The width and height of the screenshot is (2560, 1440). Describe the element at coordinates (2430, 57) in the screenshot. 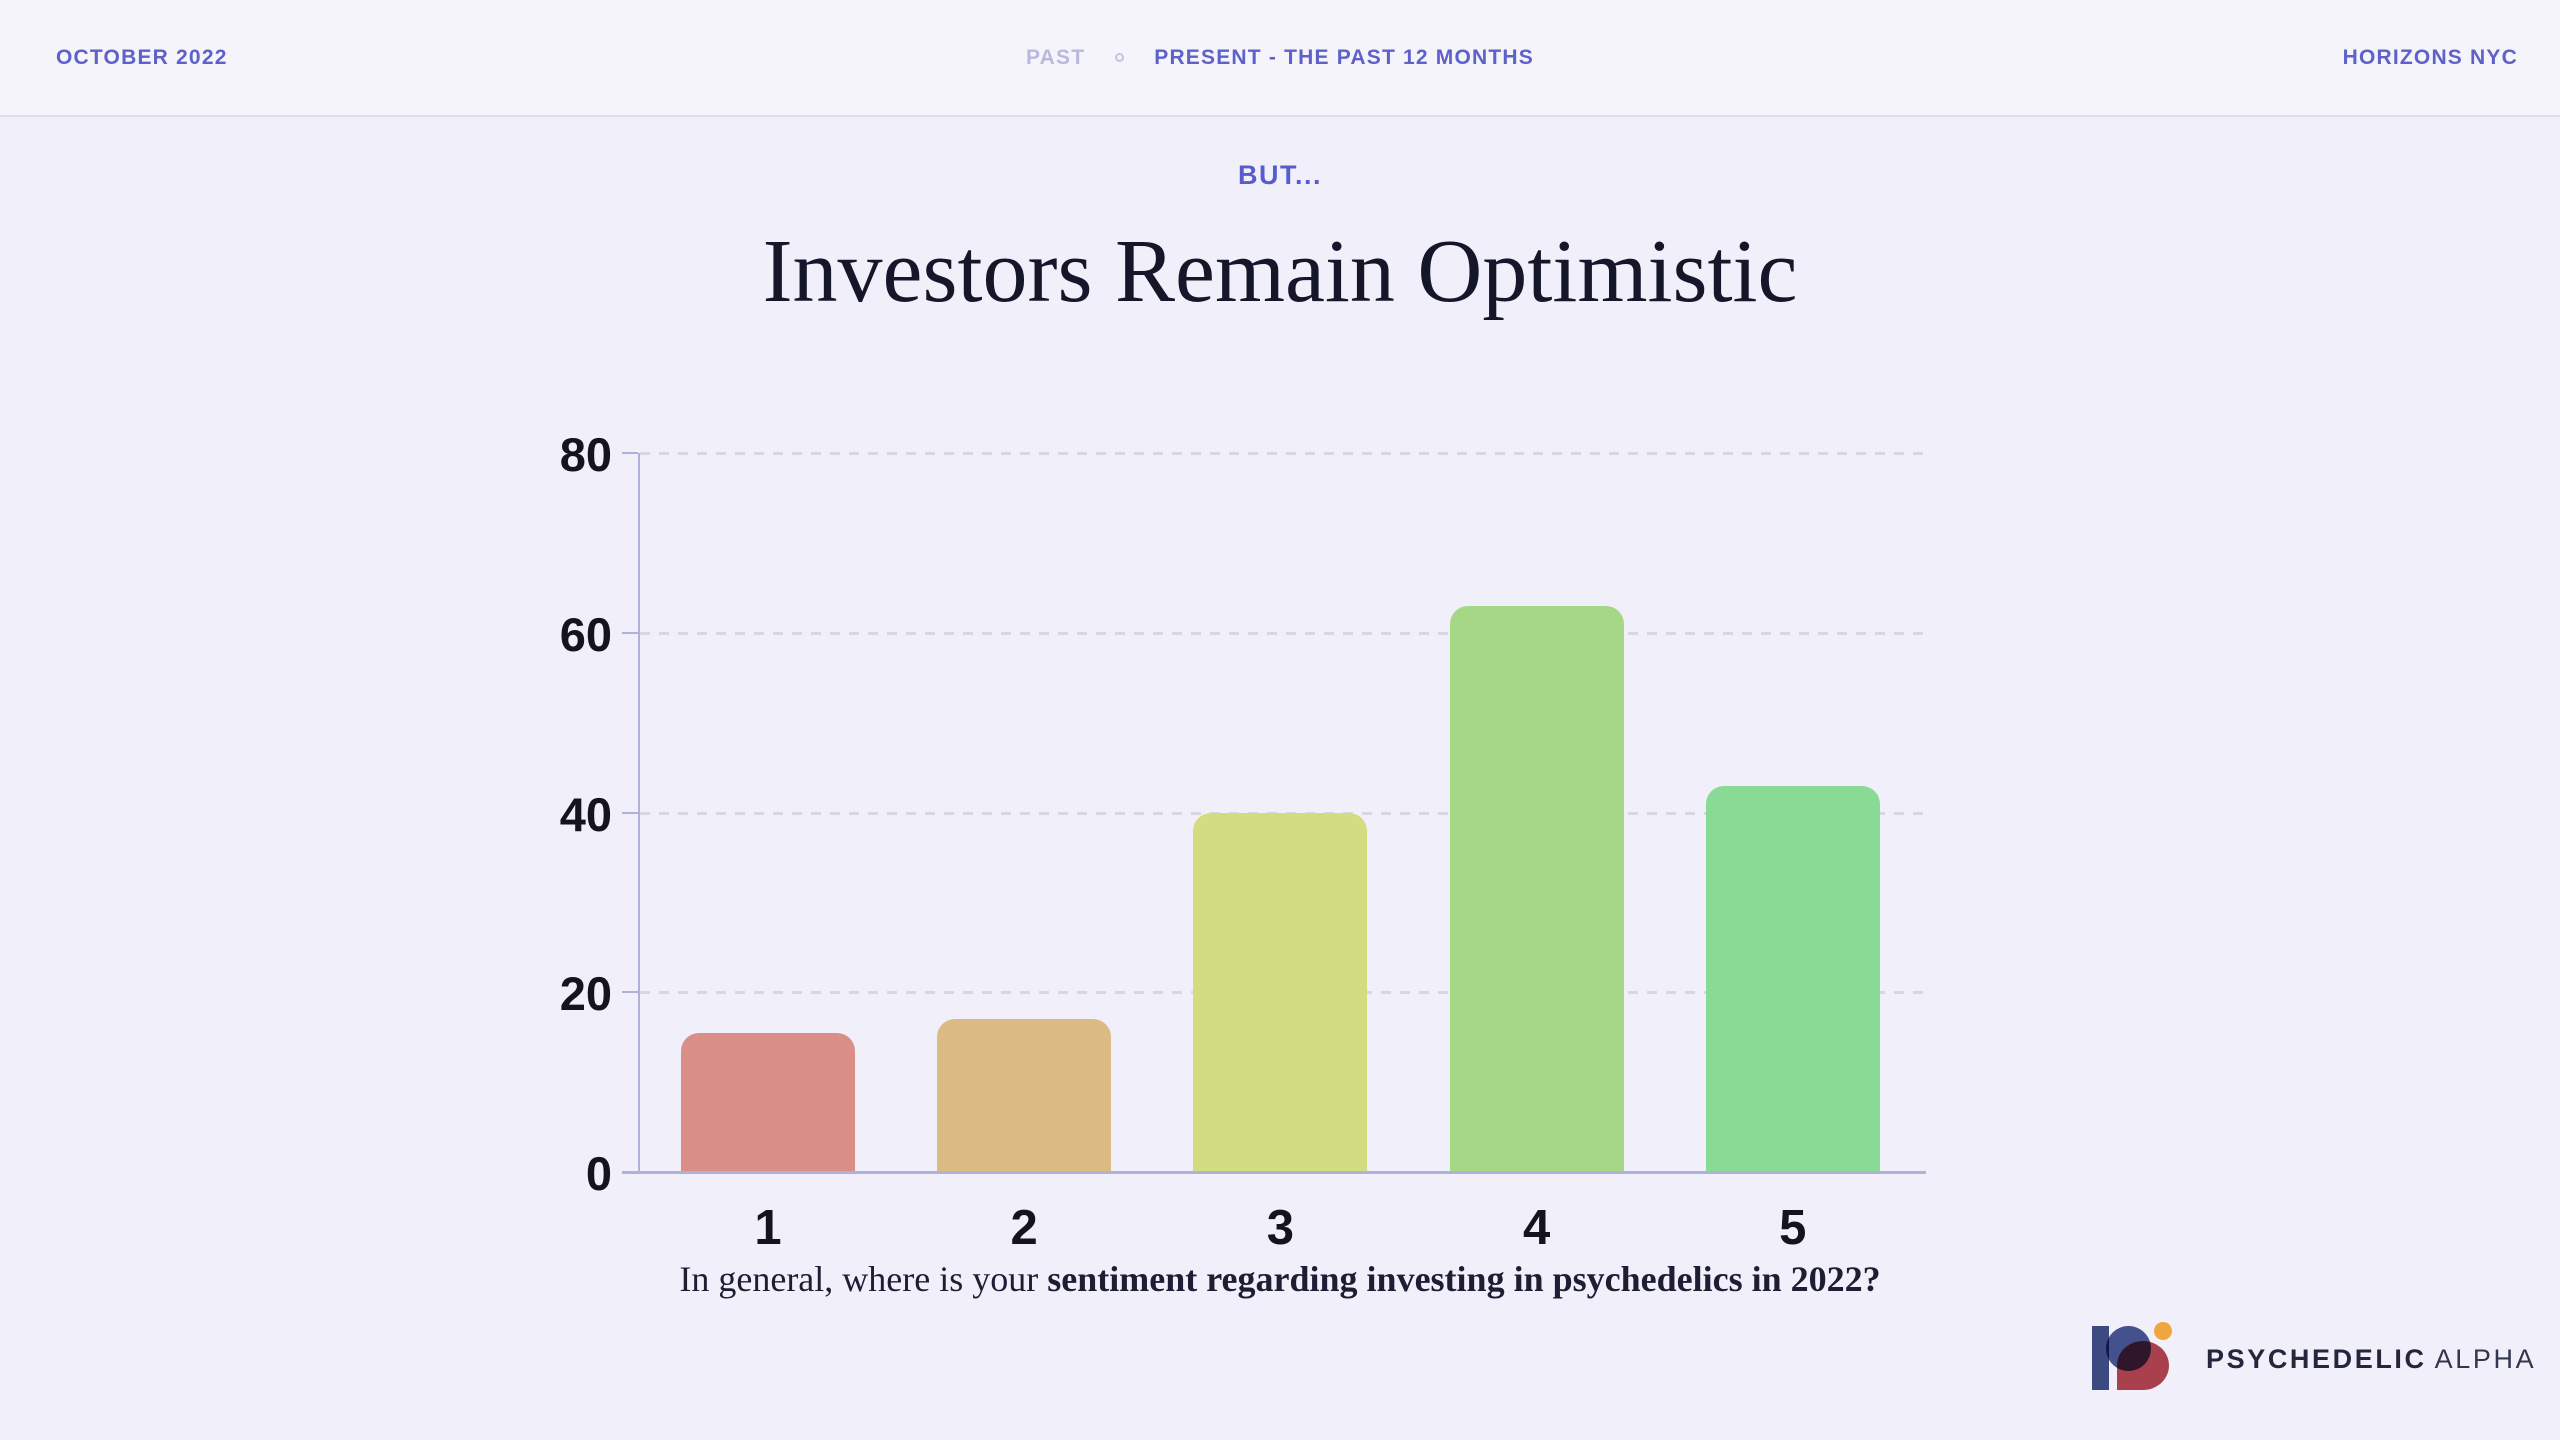

I see `event-name: HORIZONS NYC` at that location.